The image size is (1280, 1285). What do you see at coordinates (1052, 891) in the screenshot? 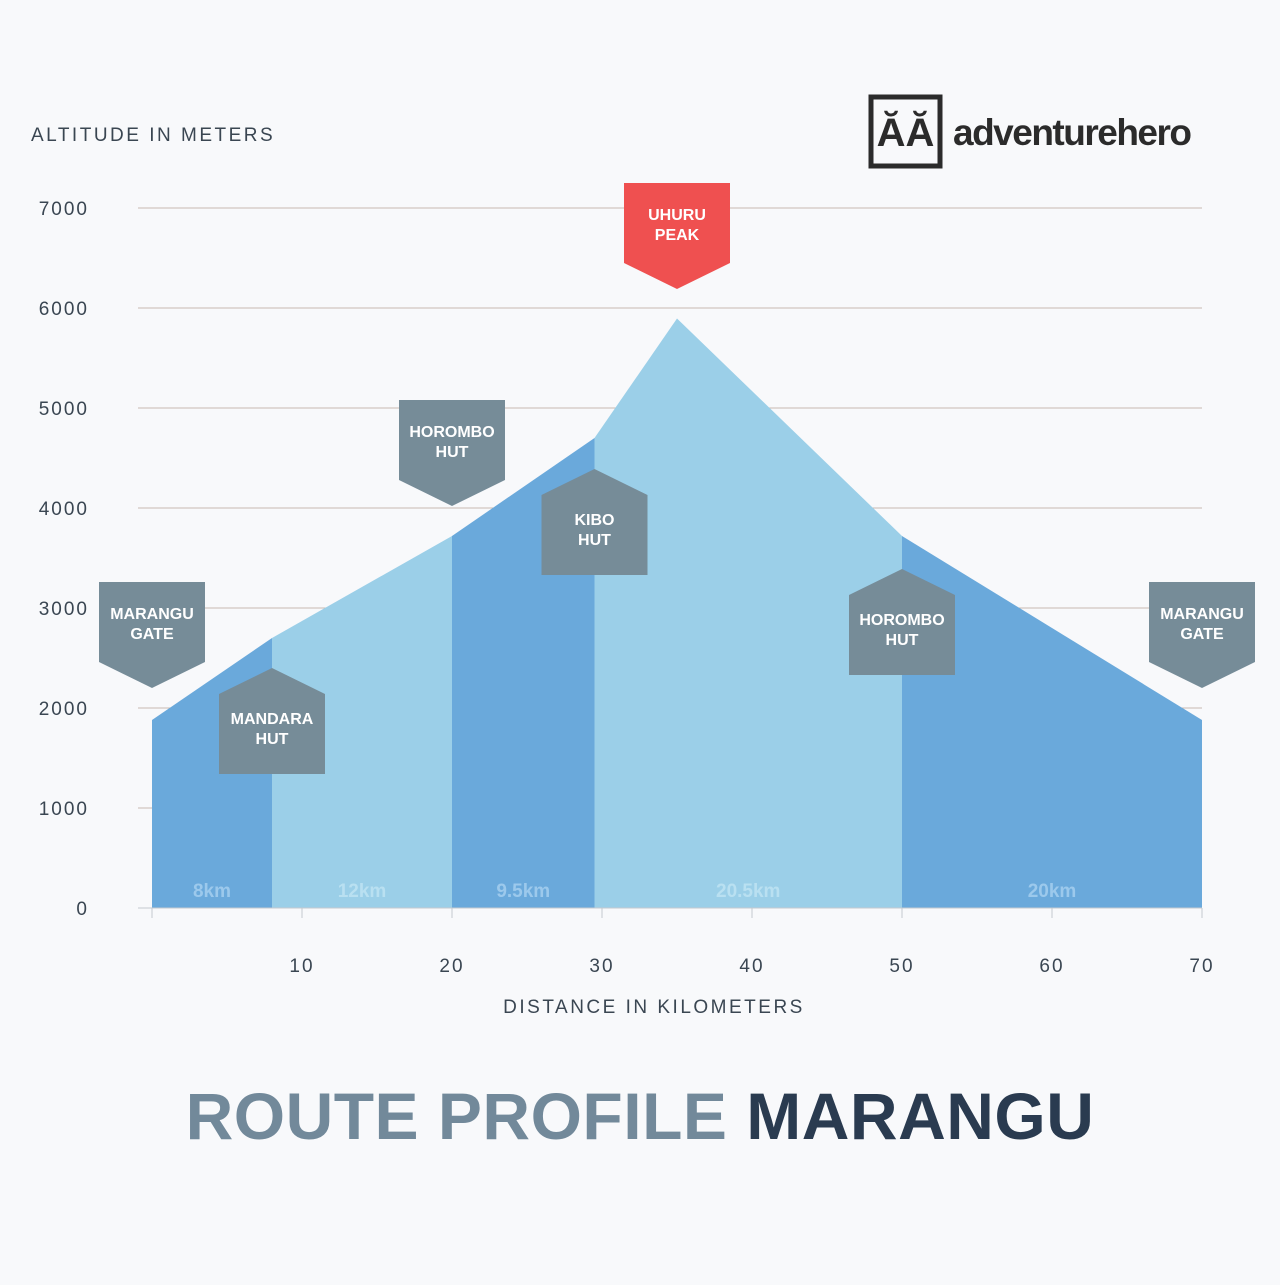
I see `segment-distance-label-5: 20km` at bounding box center [1052, 891].